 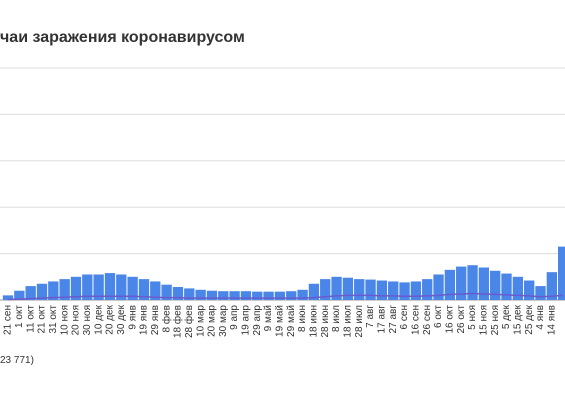 I want to click on x-tick-label: 11 окт, so click(x=30, y=319).